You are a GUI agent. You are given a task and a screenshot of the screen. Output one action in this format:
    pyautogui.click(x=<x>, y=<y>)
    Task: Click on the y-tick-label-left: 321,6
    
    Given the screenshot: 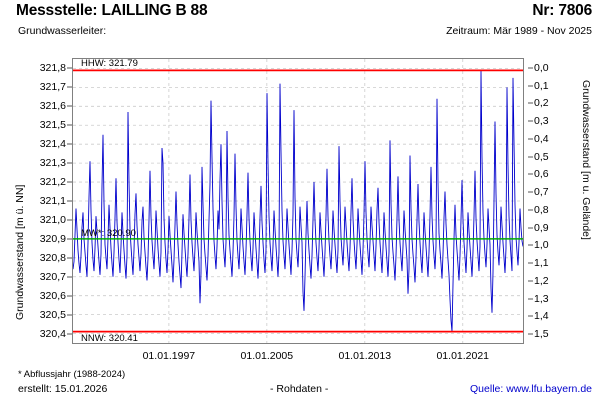 What is the action you would take?
    pyautogui.click(x=52, y=106)
    